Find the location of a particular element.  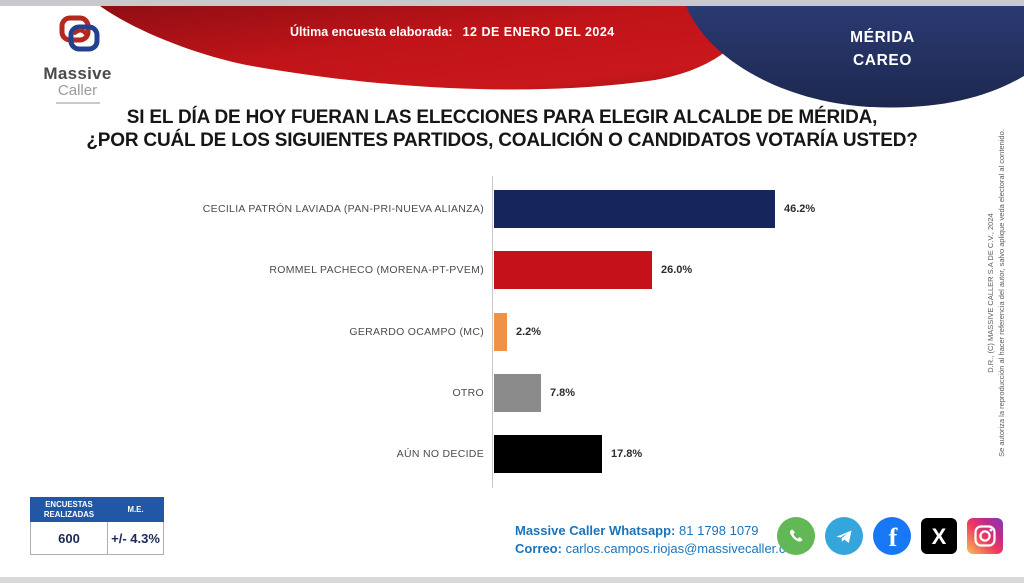

whatsapp-label: Massive Caller Whatsapp: is located at coordinates (595, 530).